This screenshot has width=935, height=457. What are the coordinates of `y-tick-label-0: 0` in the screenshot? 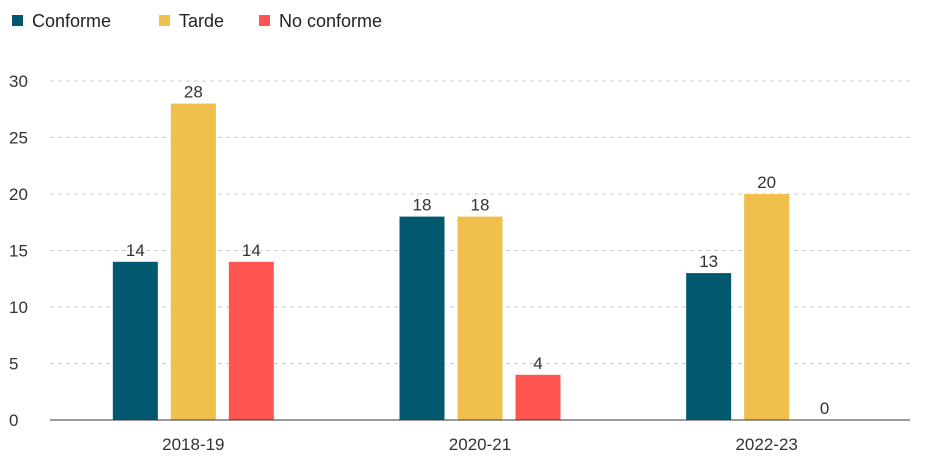 It's located at (13, 420).